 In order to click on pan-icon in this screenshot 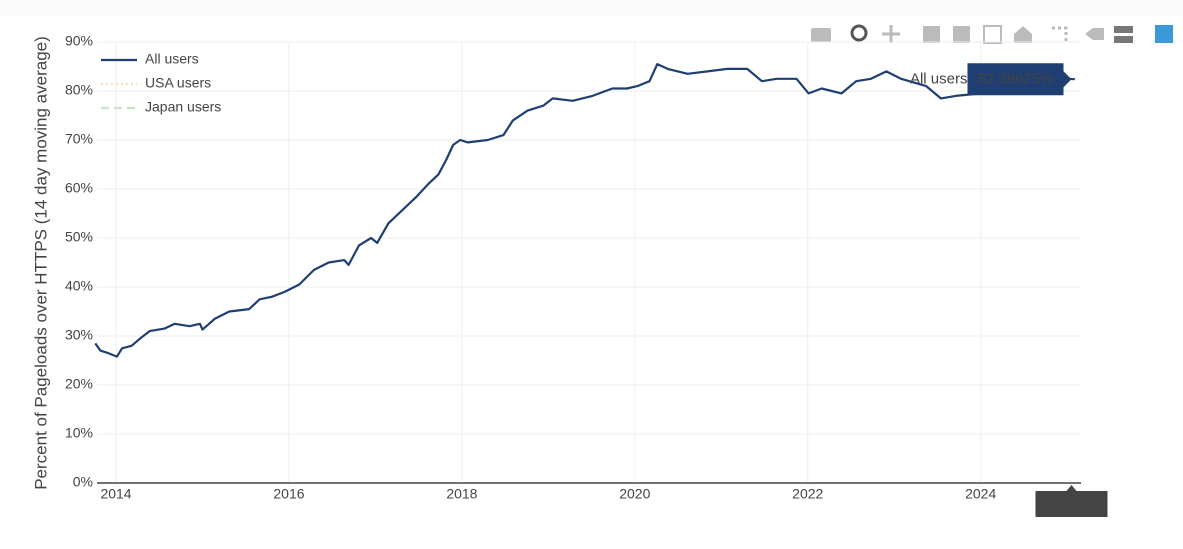, I will do `click(891, 34)`.